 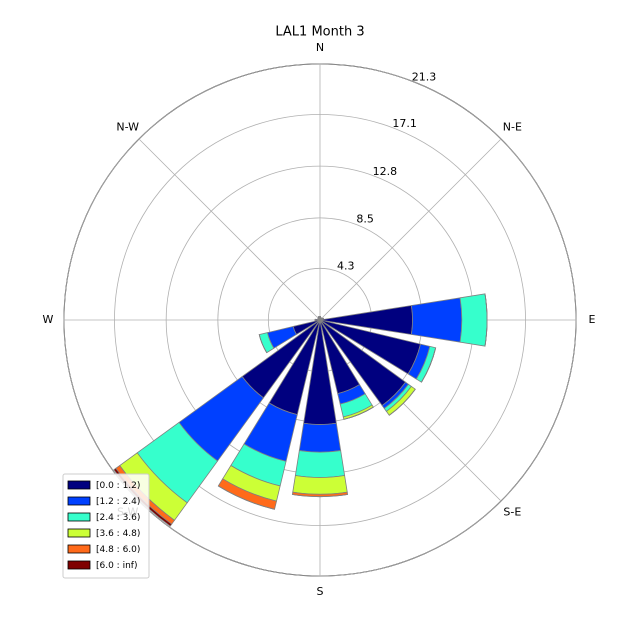 I want to click on direction-label: N, so click(x=320, y=47).